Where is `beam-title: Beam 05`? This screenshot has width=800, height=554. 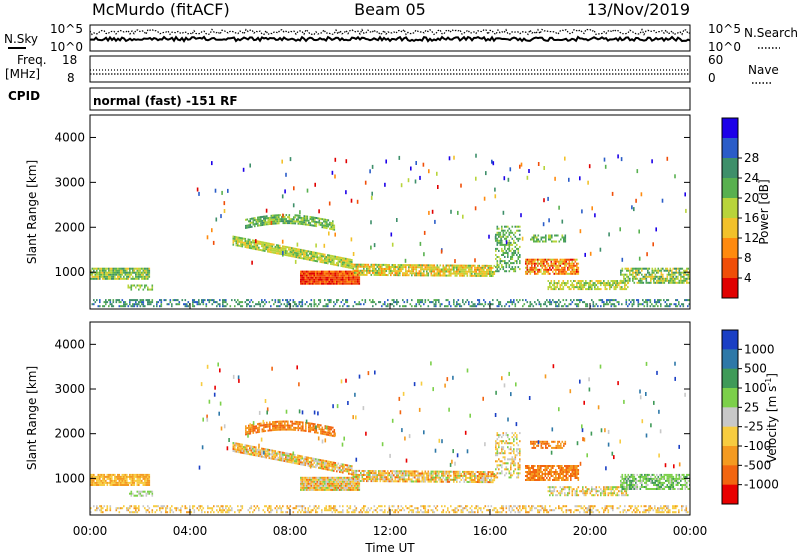
beam-title: Beam 05 is located at coordinates (390, 9).